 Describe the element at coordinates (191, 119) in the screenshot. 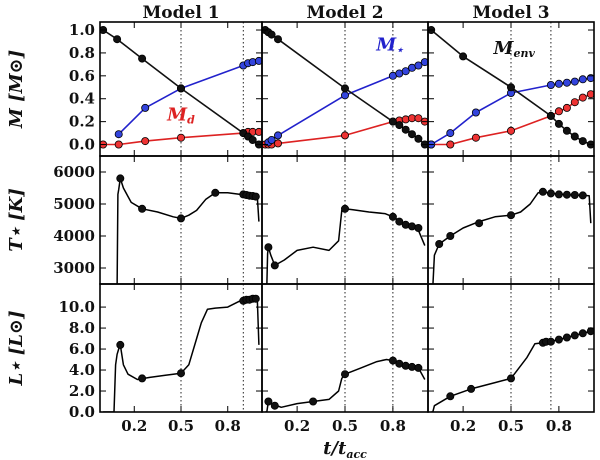

I see `curve-annotation-subscript: d` at that location.